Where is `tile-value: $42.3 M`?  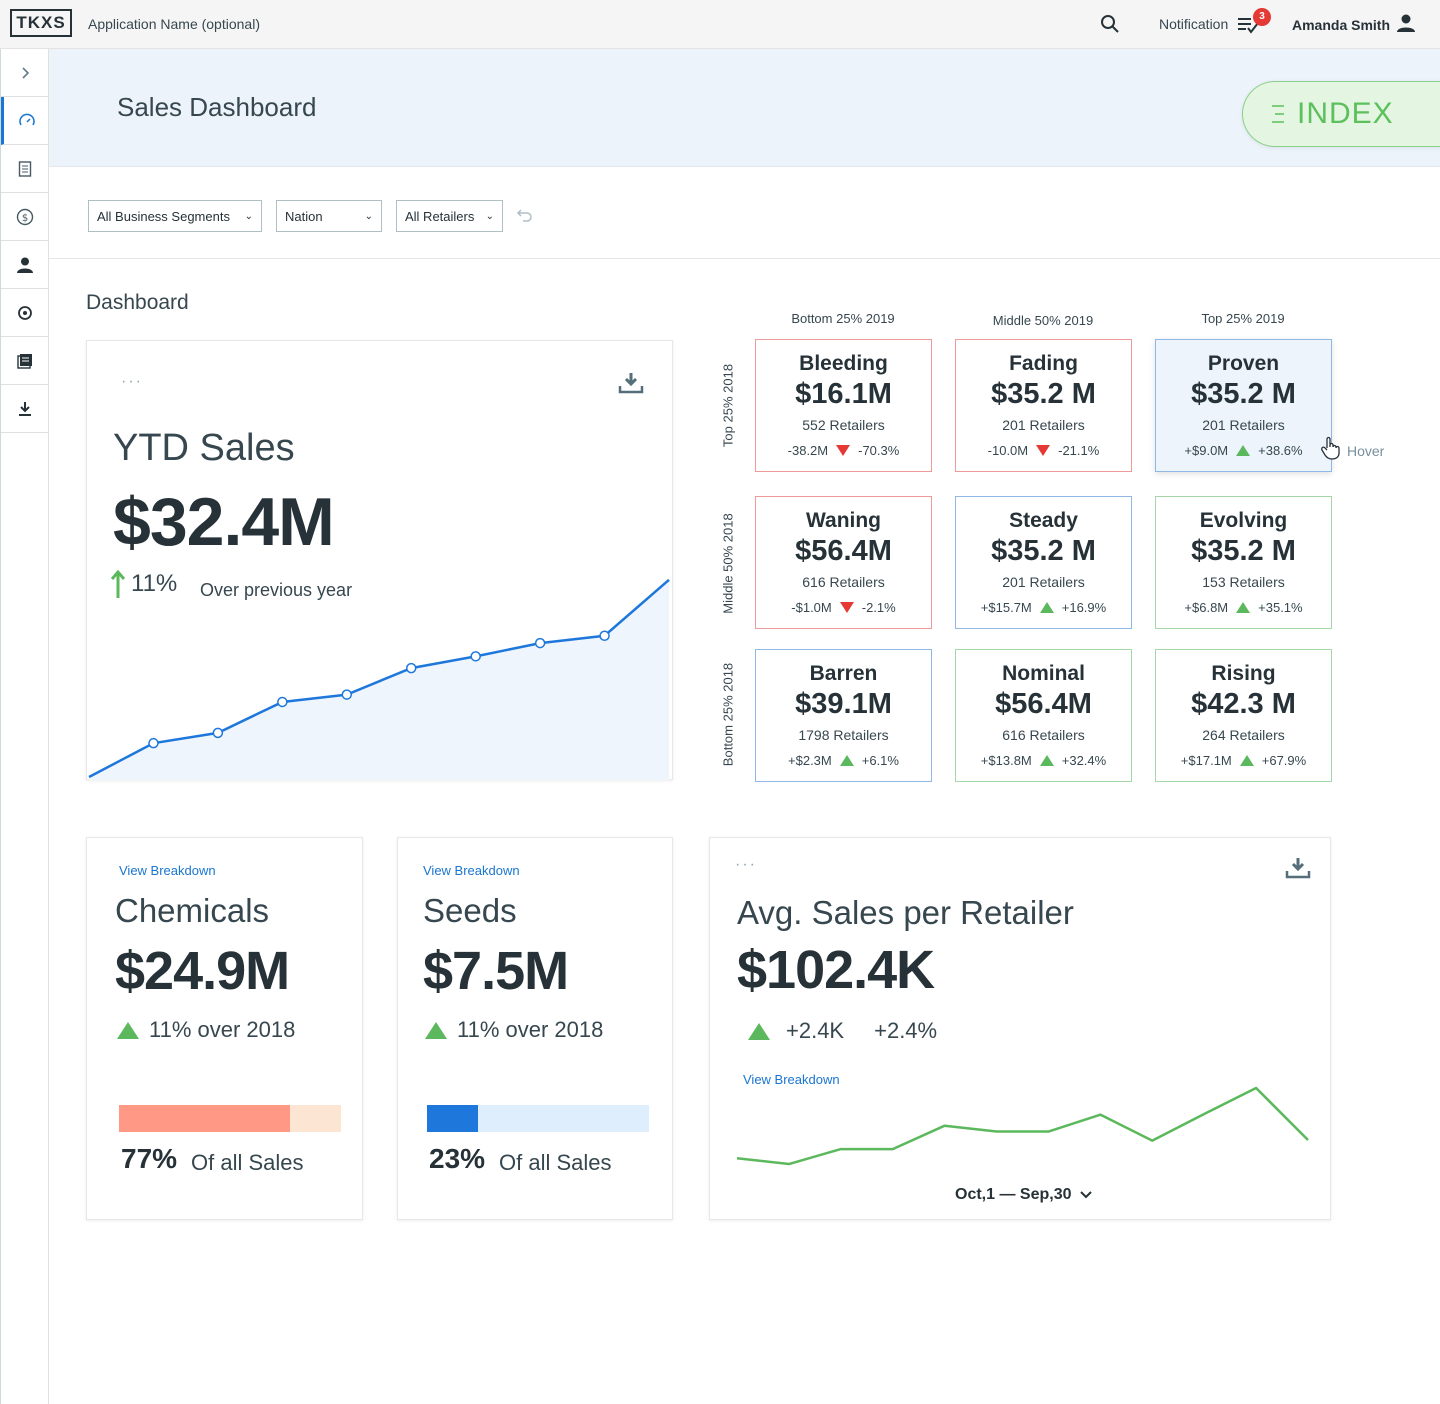
tile-value: $42.3 M is located at coordinates (1243, 704).